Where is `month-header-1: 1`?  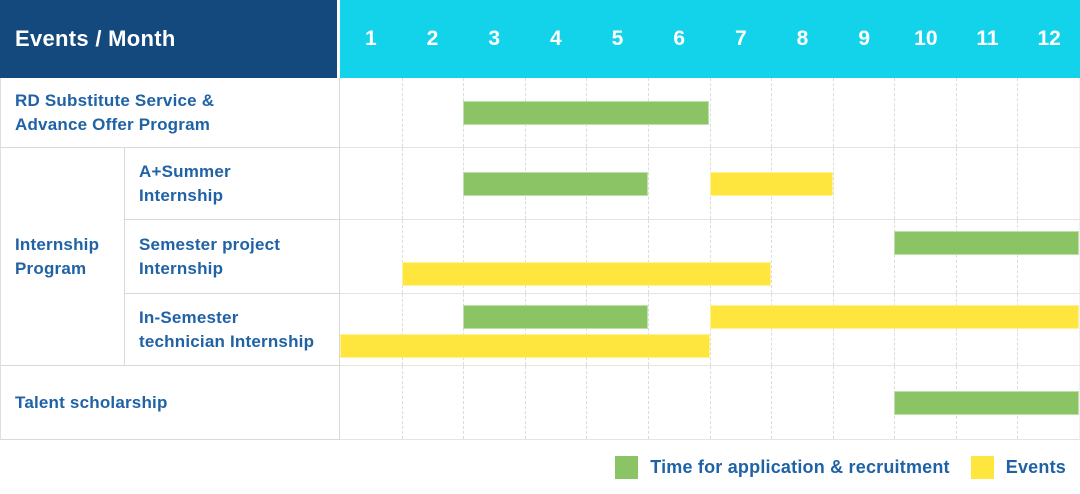 month-header-1: 1 is located at coordinates (370, 38).